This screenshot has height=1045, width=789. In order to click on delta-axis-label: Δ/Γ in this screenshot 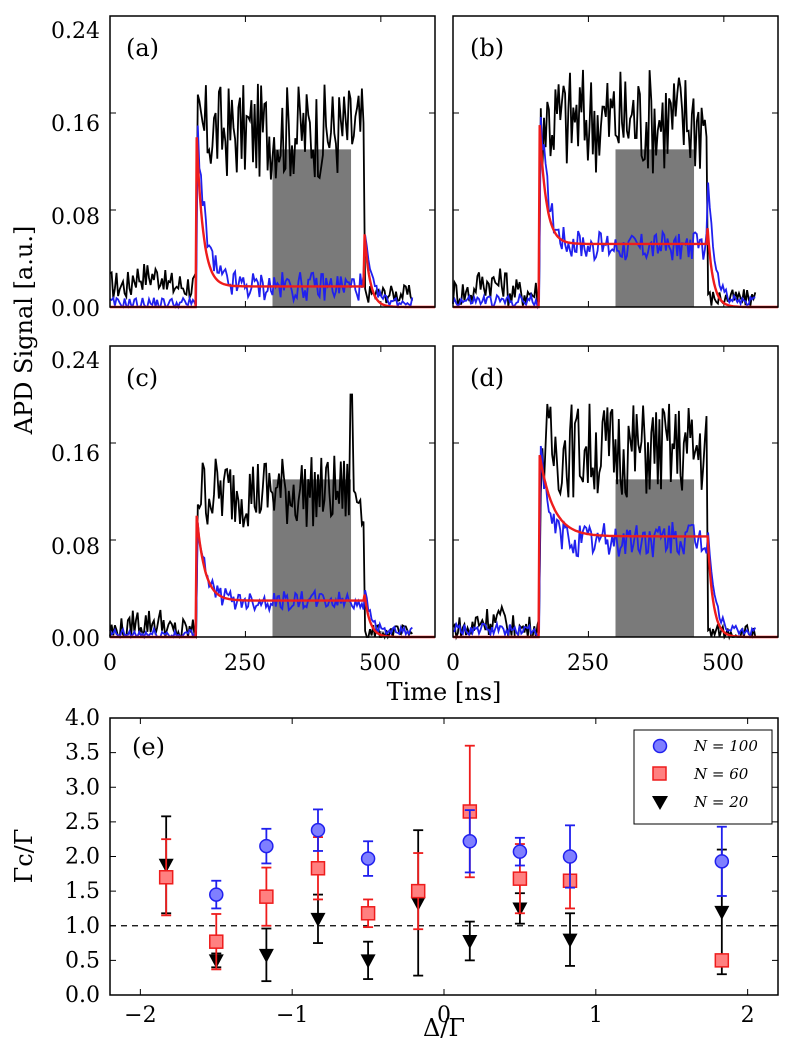, I will do `click(444, 1028)`.